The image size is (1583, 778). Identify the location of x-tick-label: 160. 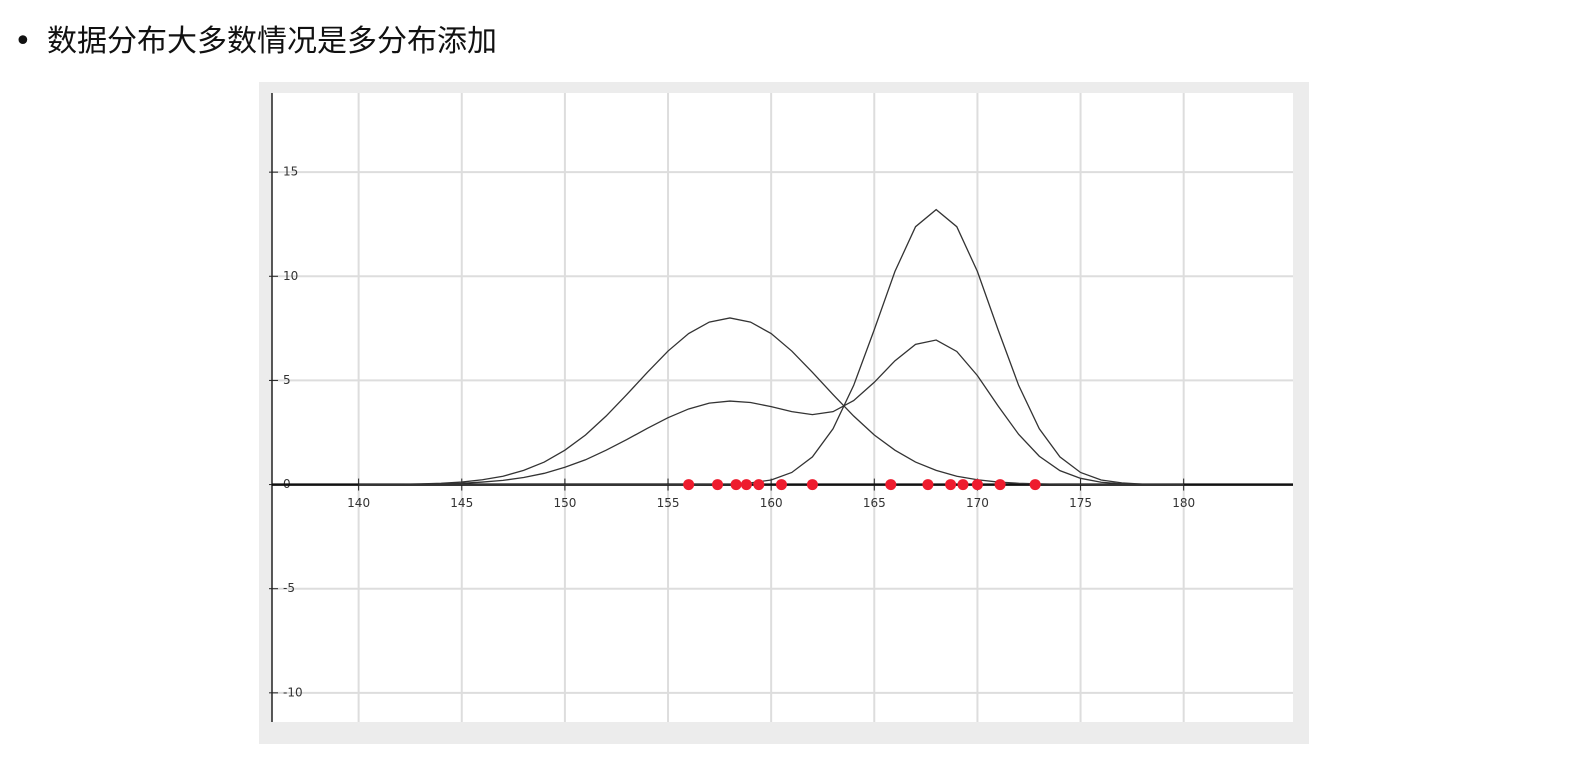
(771, 503).